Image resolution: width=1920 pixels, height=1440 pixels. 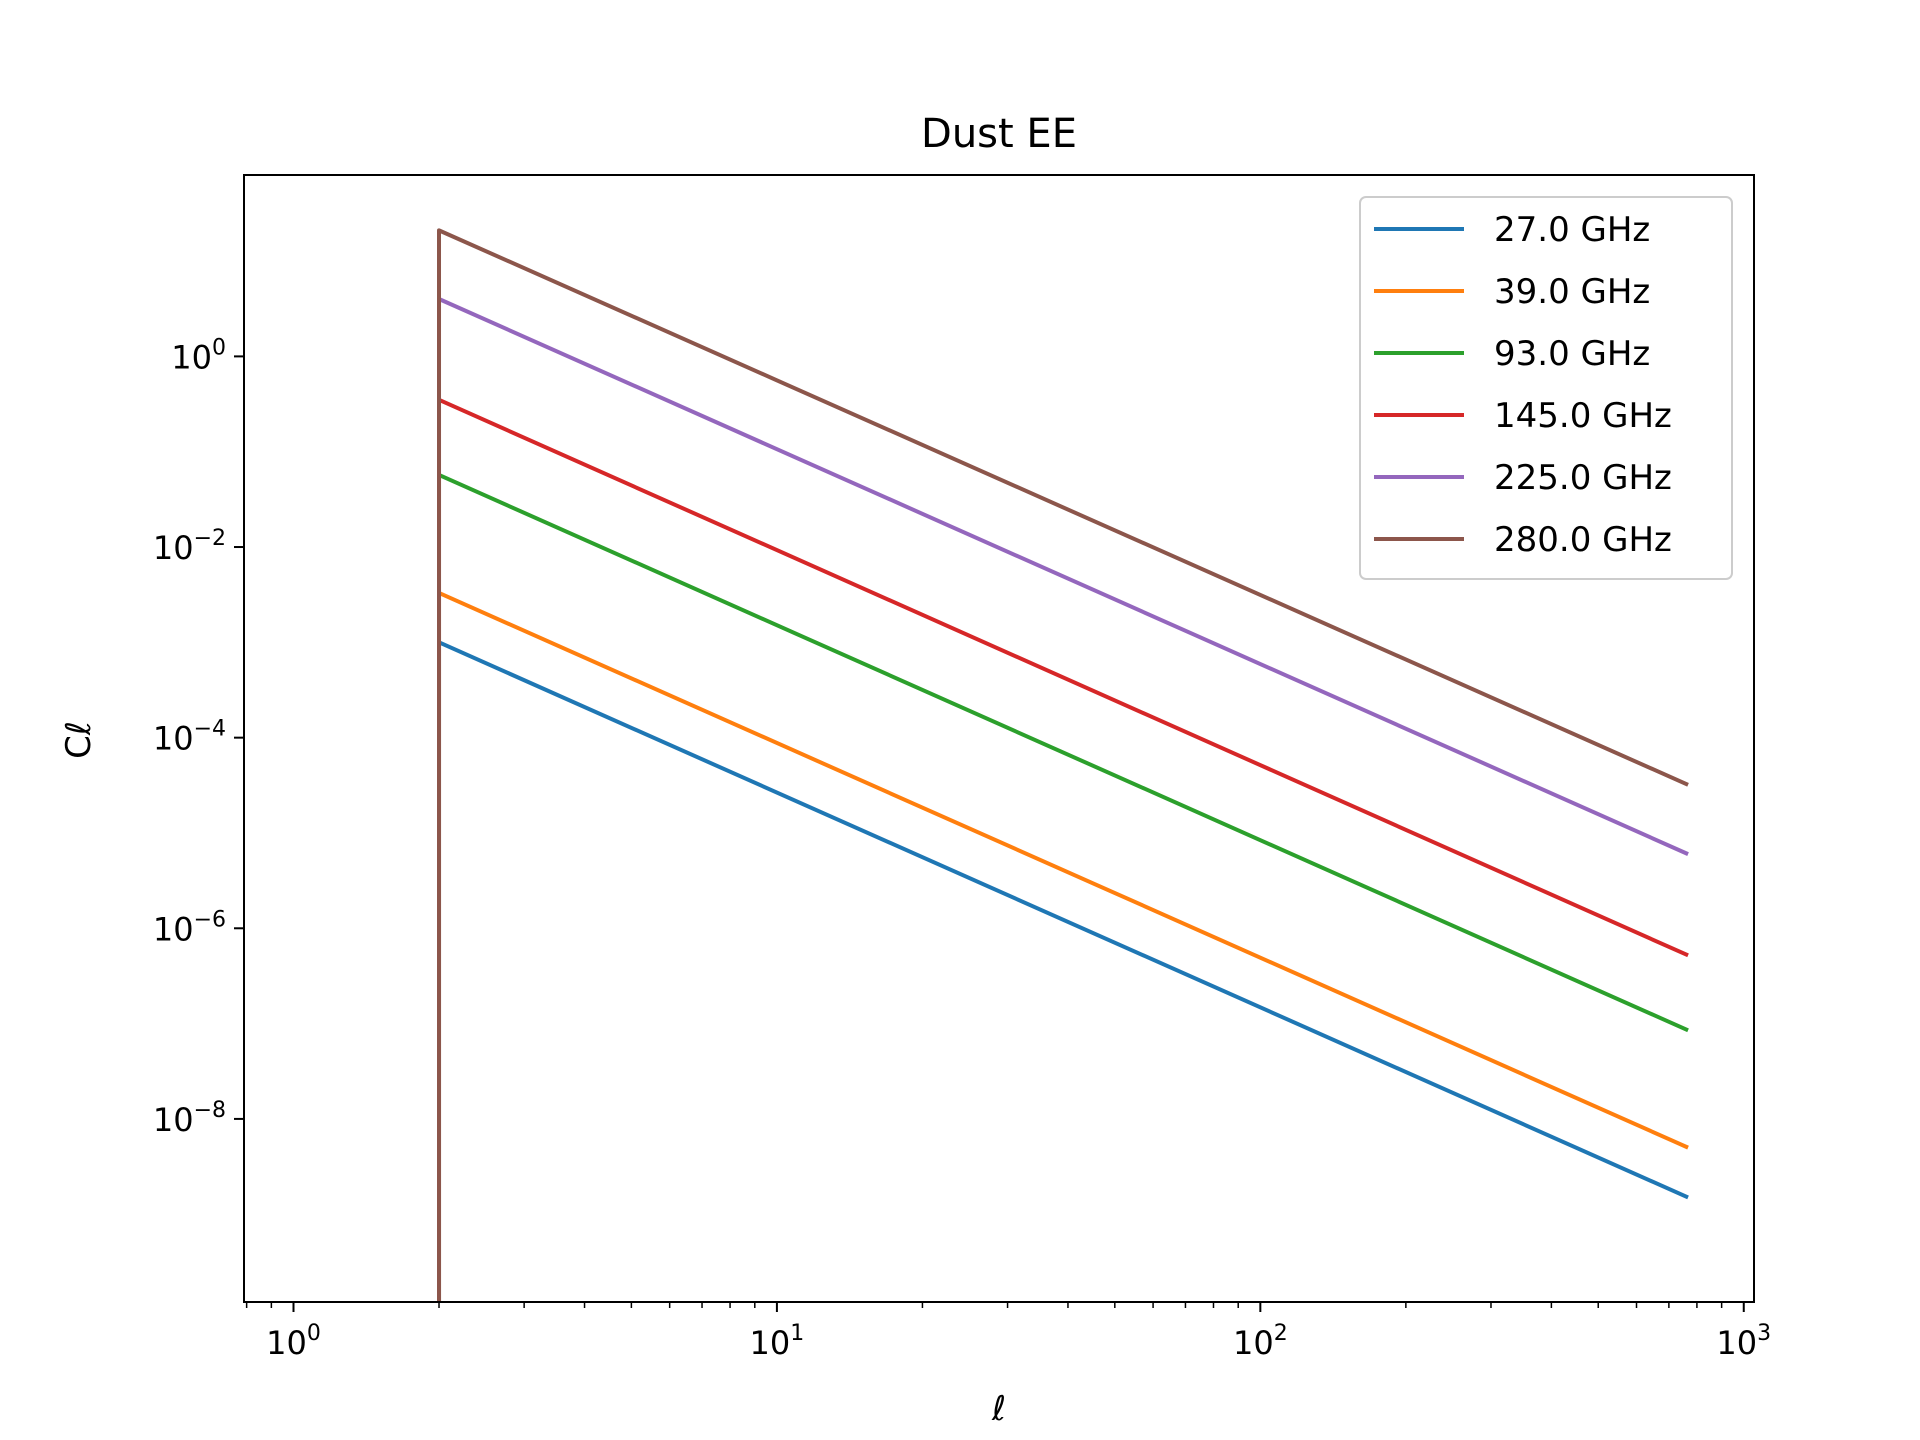 I want to click on y-tick-label: 10⁻⁴, so click(x=189, y=737).